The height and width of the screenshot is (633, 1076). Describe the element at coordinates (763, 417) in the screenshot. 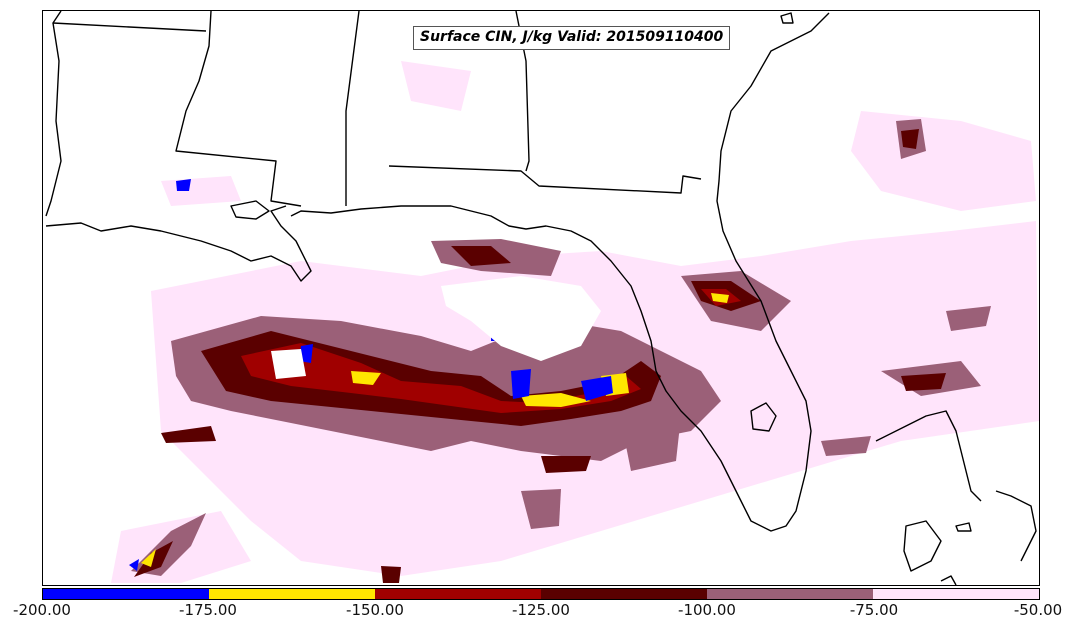

I see `lake-okeechobee` at that location.